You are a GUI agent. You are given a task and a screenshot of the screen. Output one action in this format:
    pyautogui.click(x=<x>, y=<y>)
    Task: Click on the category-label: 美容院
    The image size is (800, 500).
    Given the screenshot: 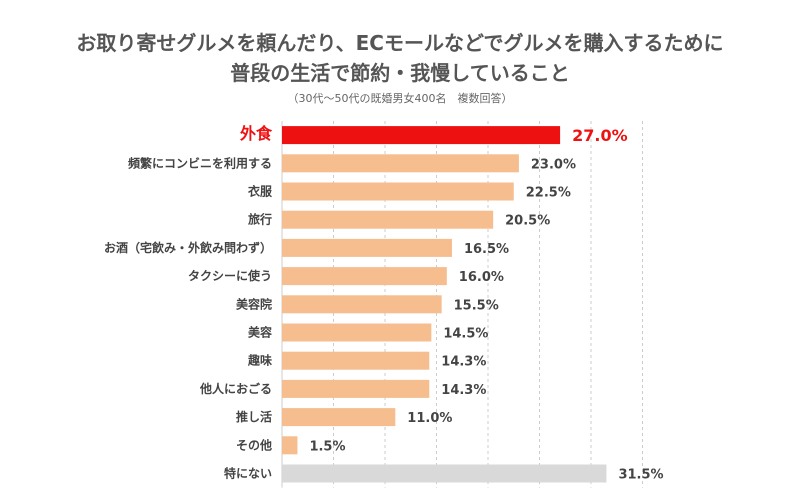 What is the action you would take?
    pyautogui.click(x=254, y=303)
    